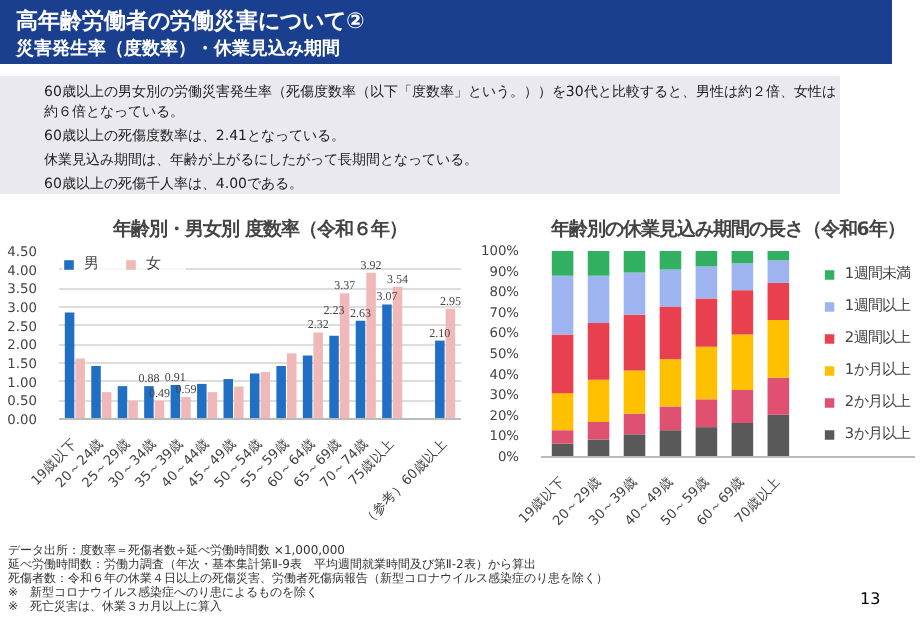  I want to click on text: 13, so click(870, 599).